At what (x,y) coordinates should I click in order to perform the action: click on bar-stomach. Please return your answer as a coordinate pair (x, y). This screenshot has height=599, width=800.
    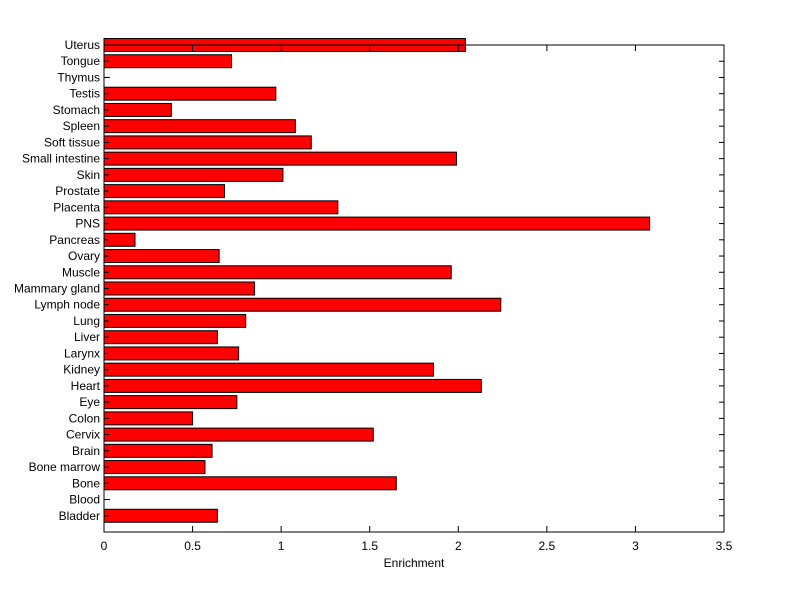
    Looking at the image, I should click on (137, 109).